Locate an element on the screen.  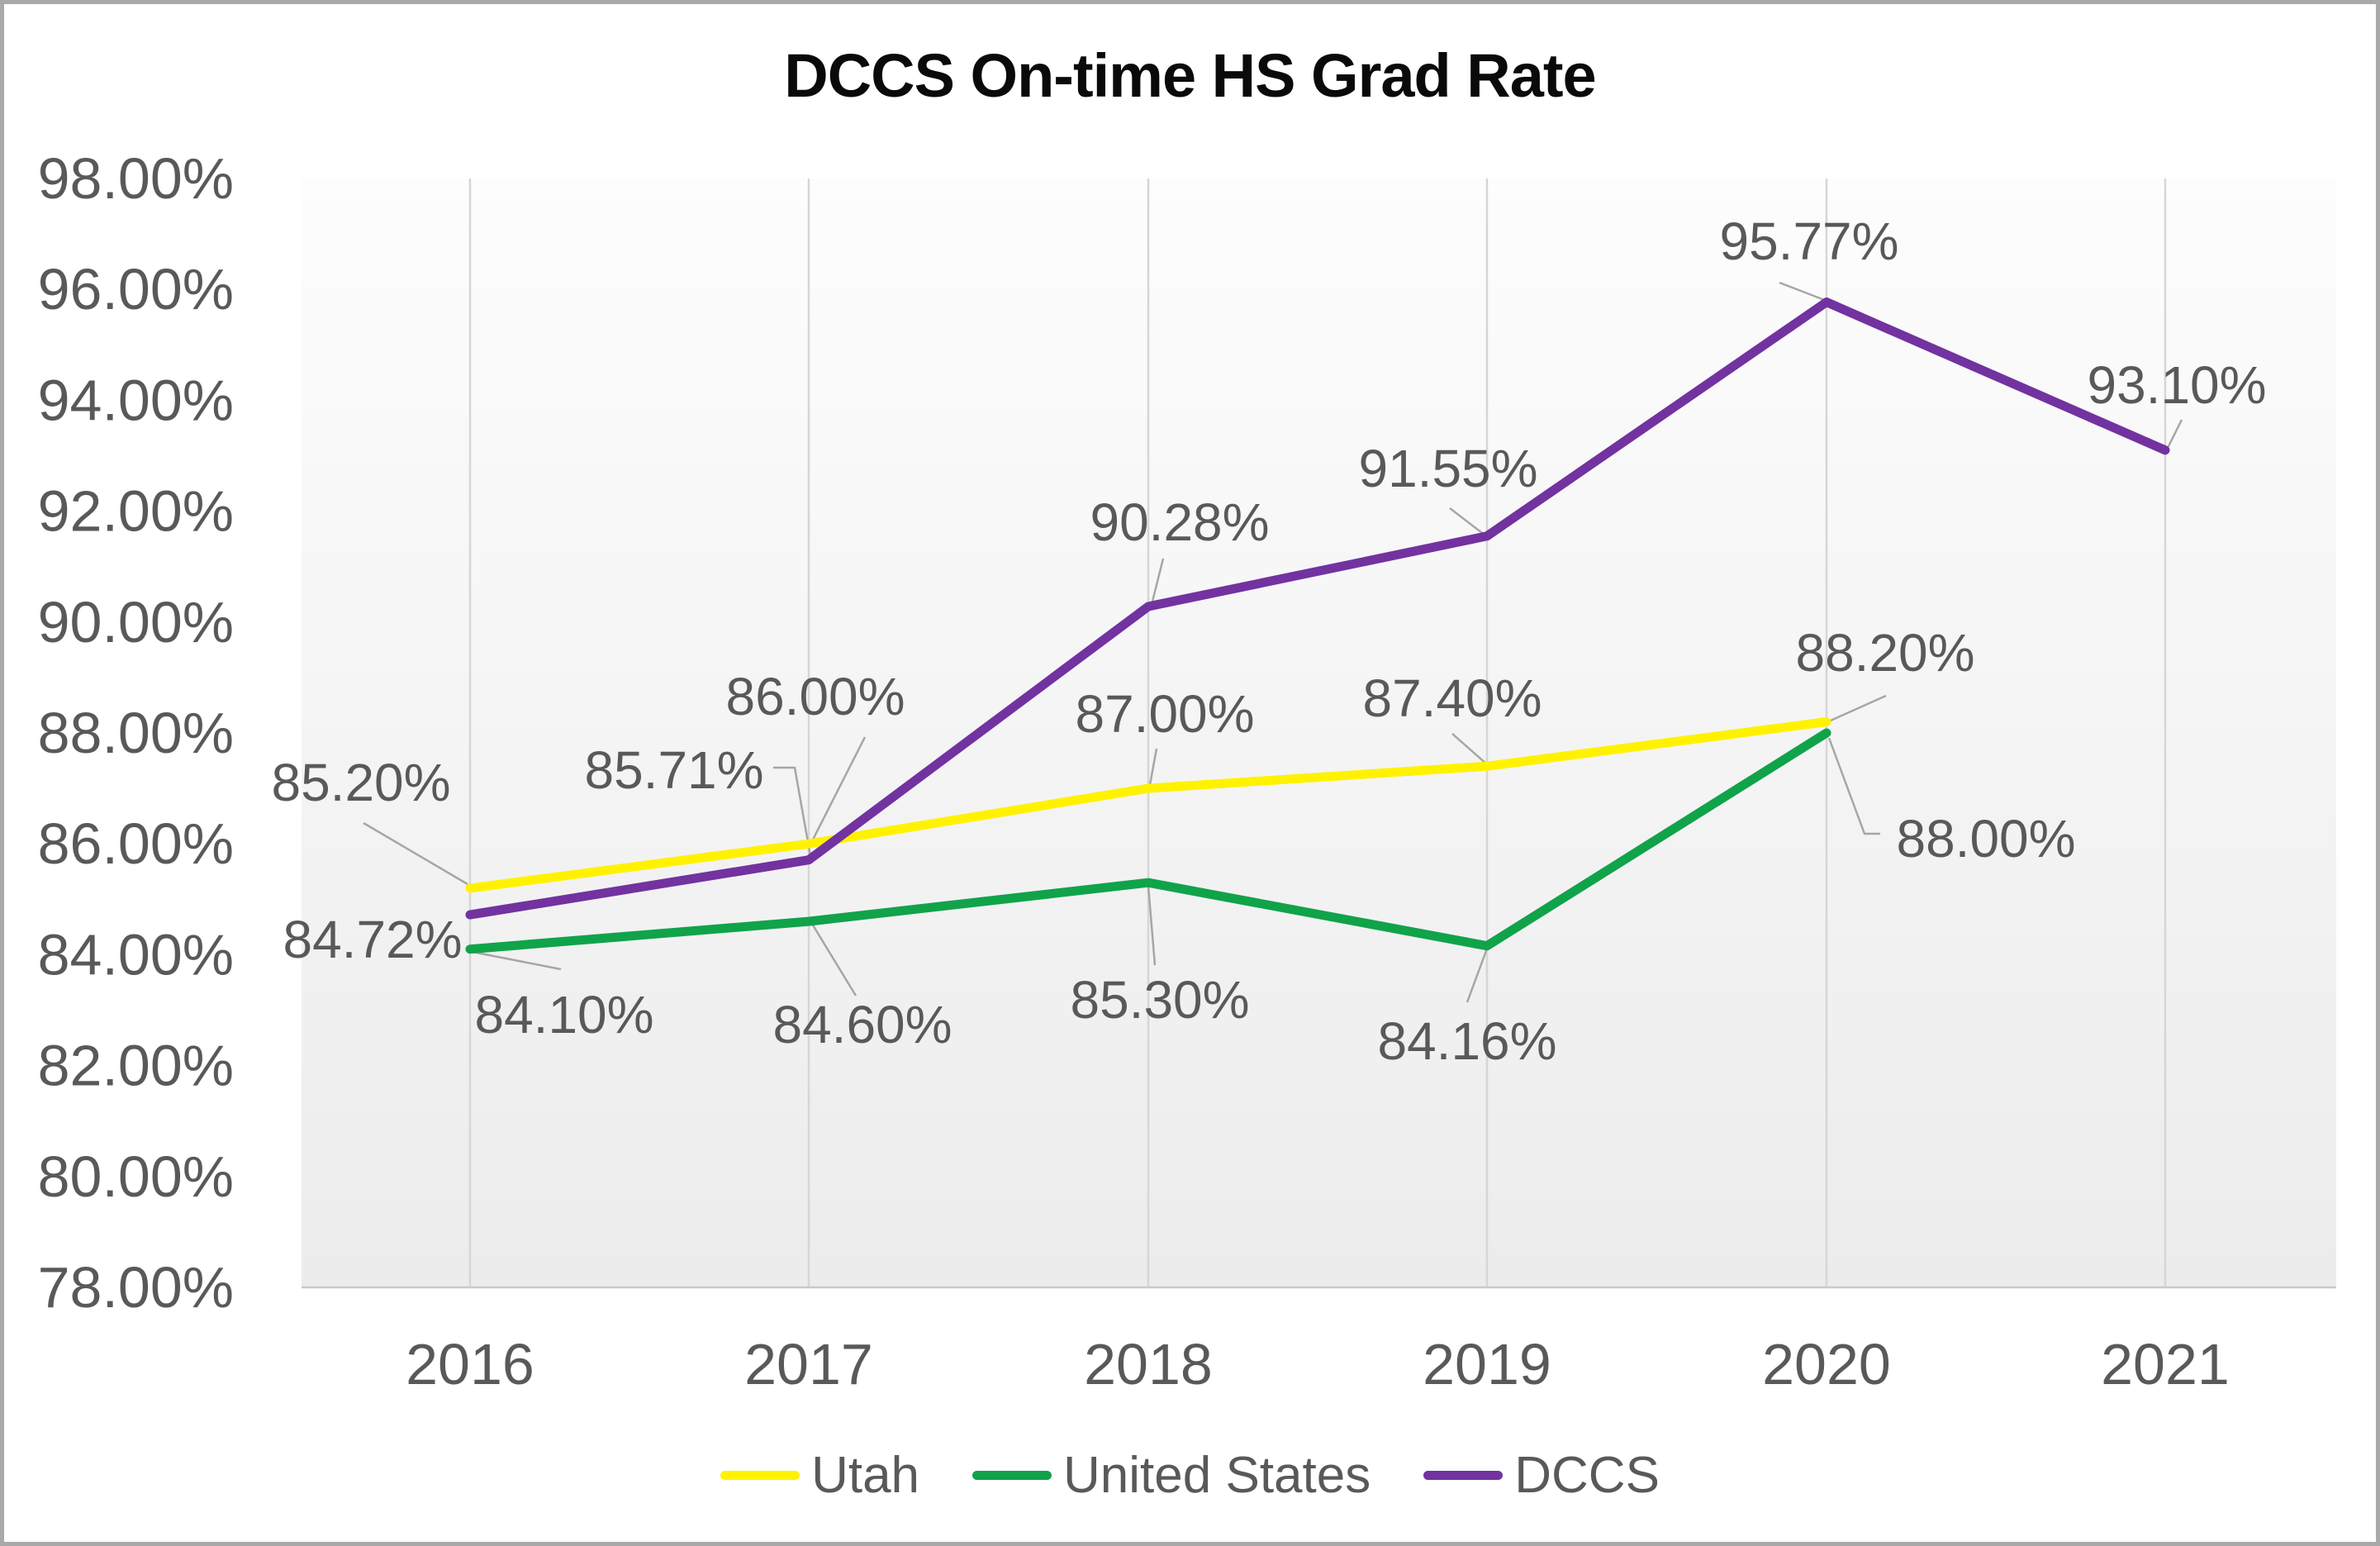
y-axis-tick-label-88.00%: 88.00% is located at coordinates (136, 733).